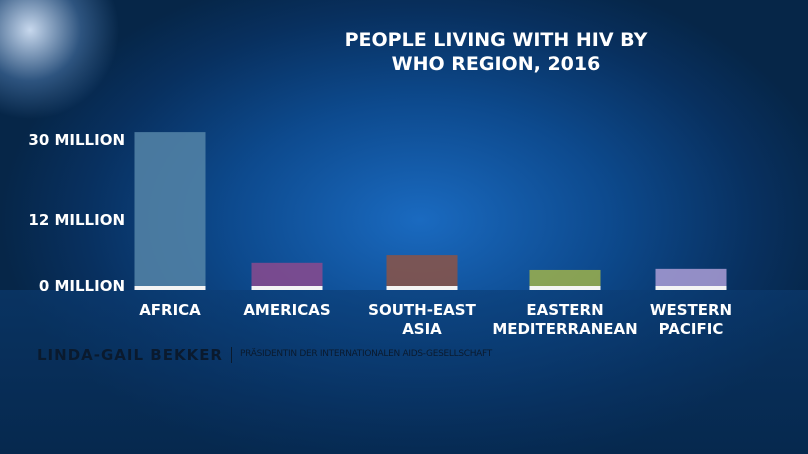 The height and width of the screenshot is (454, 808). What do you see at coordinates (170, 310) in the screenshot?
I see `x-tick-label: AFRICA` at bounding box center [170, 310].